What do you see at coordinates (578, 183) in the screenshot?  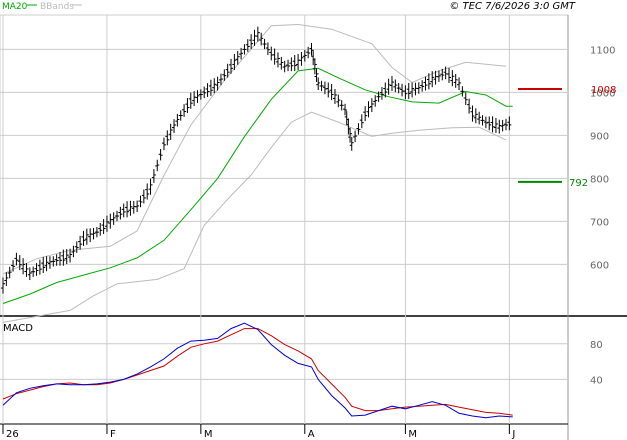 I see `support-label: 792` at bounding box center [578, 183].